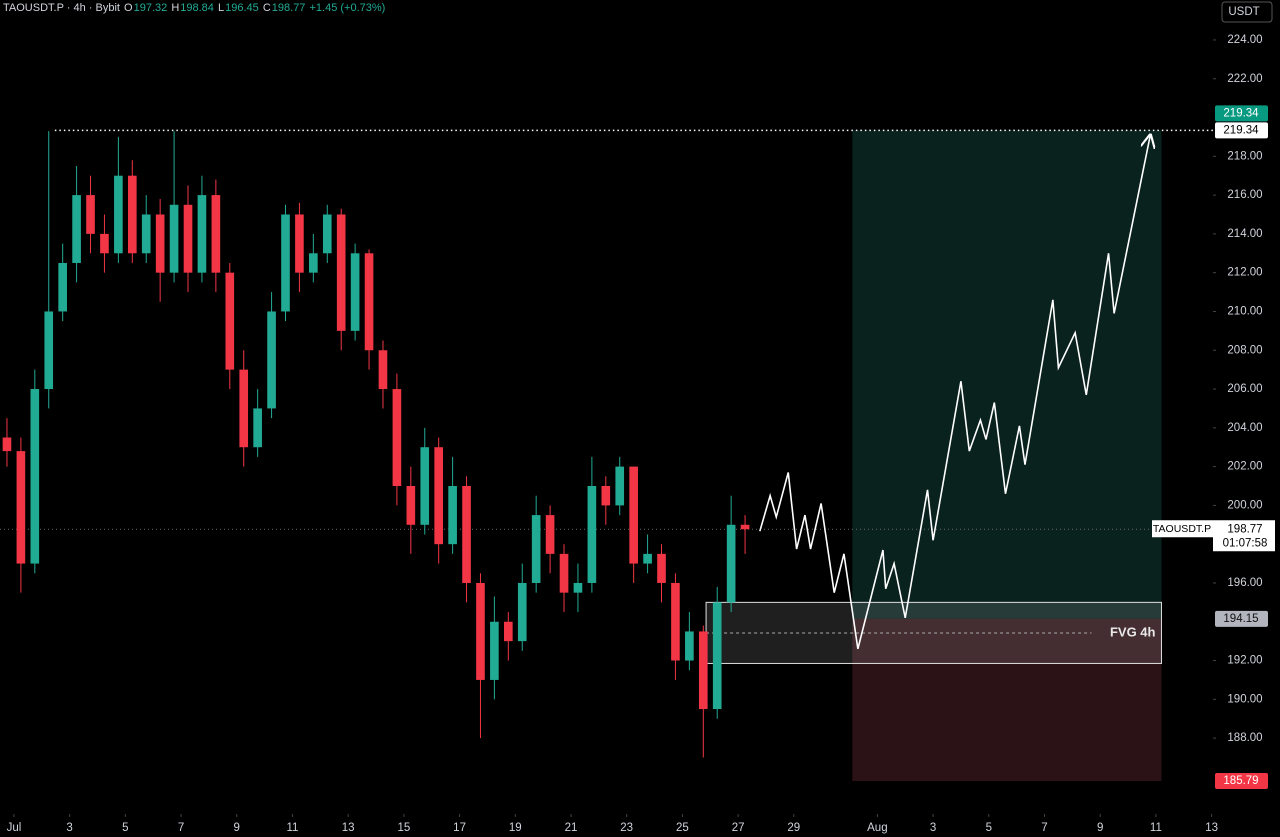 This screenshot has height=837, width=1280. I want to click on stop-zone, so click(1007, 699).